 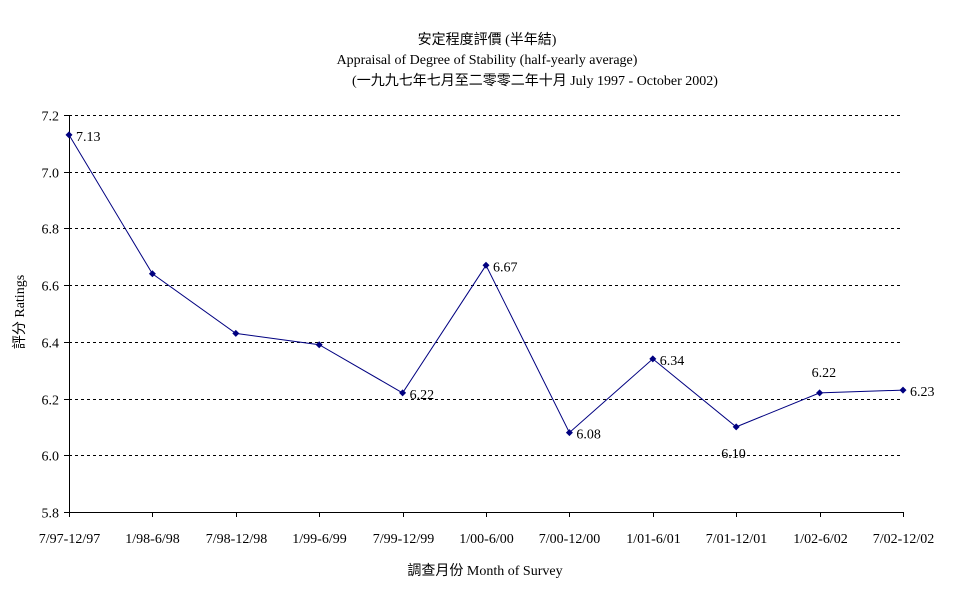 What do you see at coordinates (51, 401) in the screenshot?
I see `y-tick-label: 6.2` at bounding box center [51, 401].